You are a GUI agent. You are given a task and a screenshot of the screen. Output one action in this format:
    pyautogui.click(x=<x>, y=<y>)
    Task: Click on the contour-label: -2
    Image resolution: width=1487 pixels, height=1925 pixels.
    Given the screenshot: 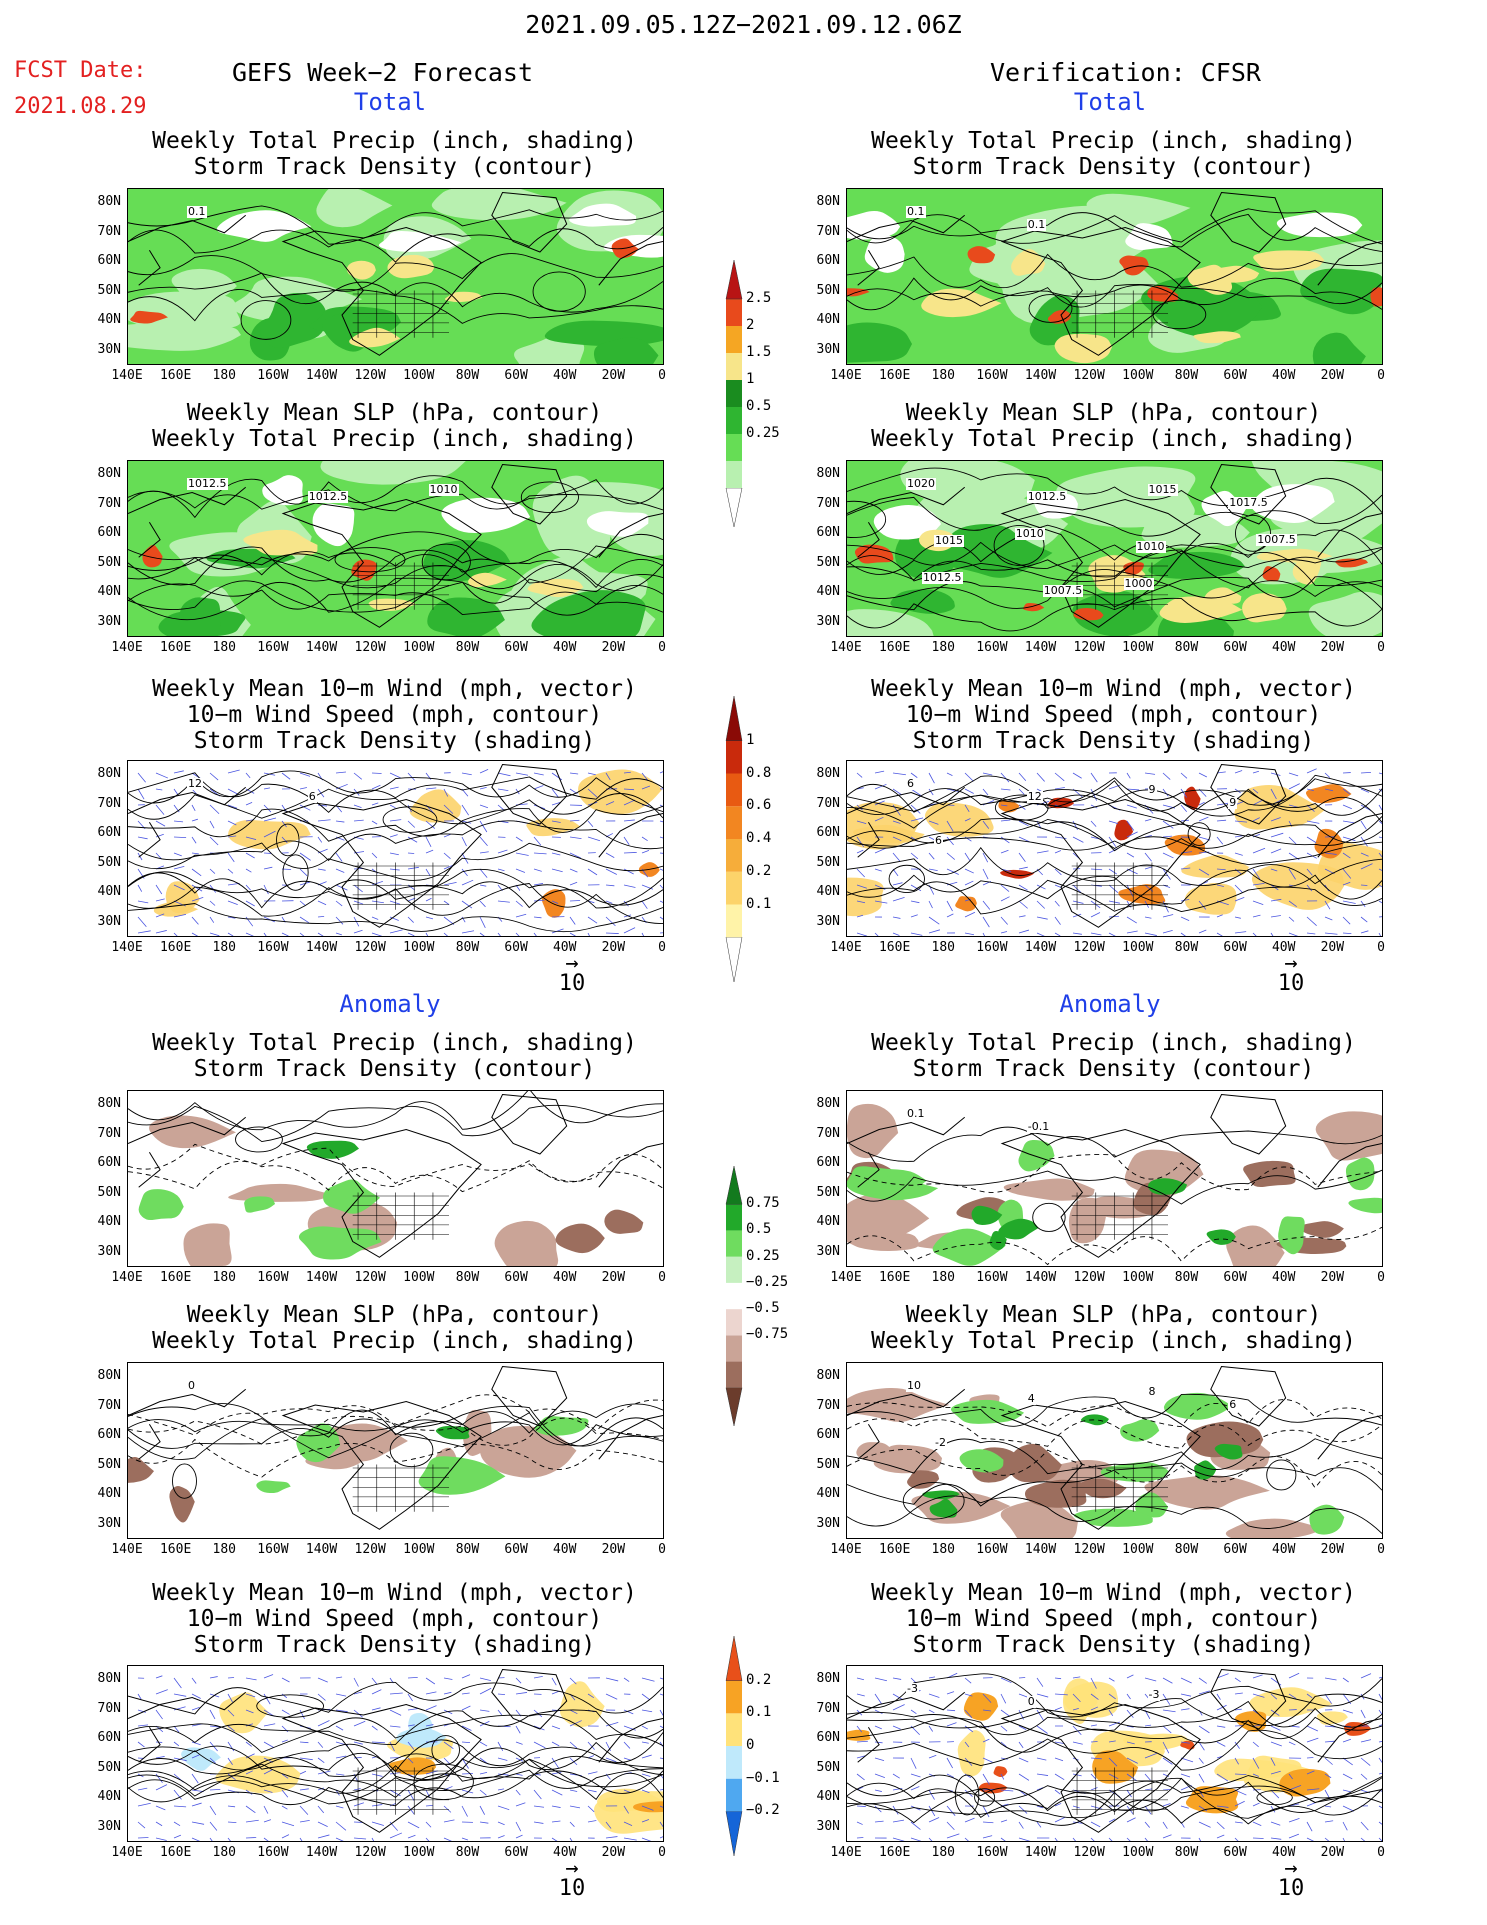 What is the action you would take?
    pyautogui.click(x=940, y=1442)
    